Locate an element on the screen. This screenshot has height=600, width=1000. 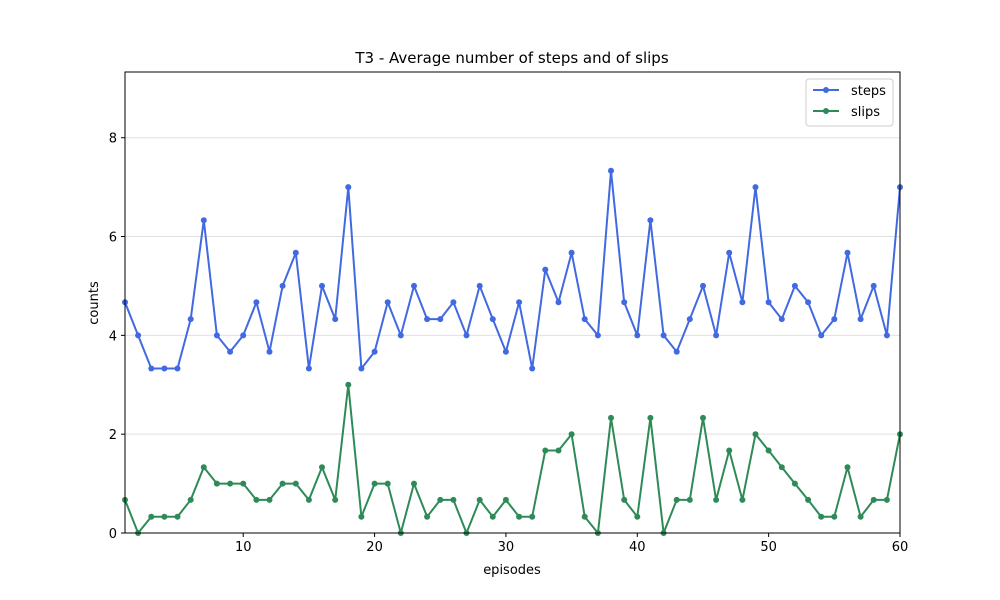
y-tick-label-0: 0 is located at coordinates (113, 534).